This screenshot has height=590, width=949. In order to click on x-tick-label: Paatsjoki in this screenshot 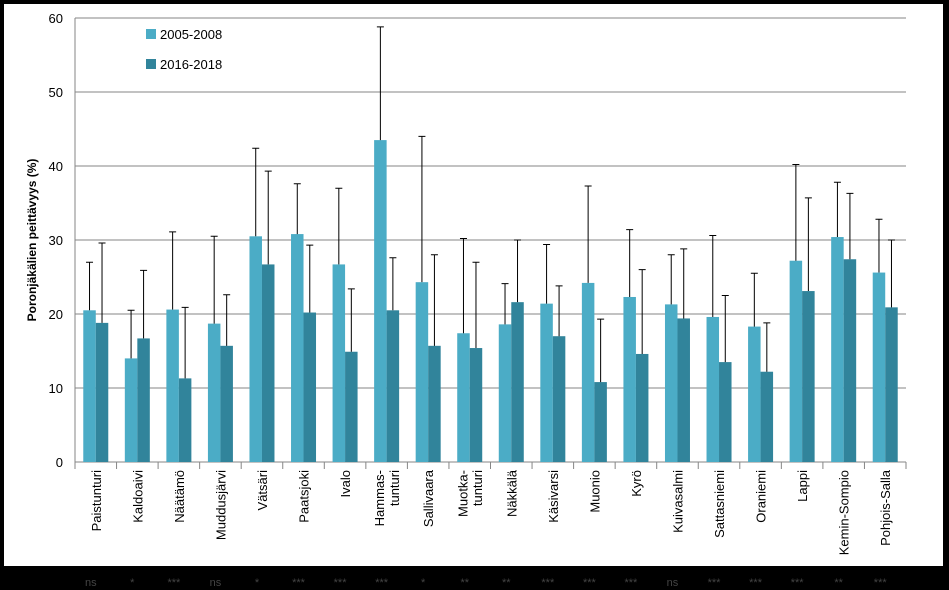, I will do `click(304, 496)`.